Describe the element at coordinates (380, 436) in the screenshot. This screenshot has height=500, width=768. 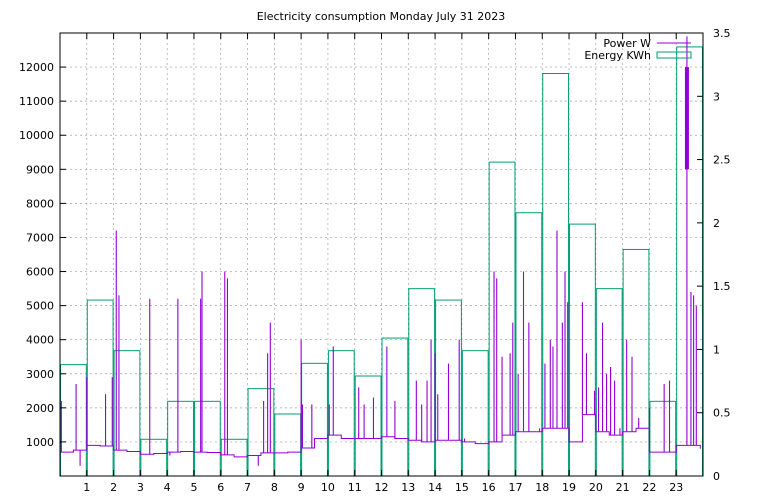
I see `power-baseline` at that location.